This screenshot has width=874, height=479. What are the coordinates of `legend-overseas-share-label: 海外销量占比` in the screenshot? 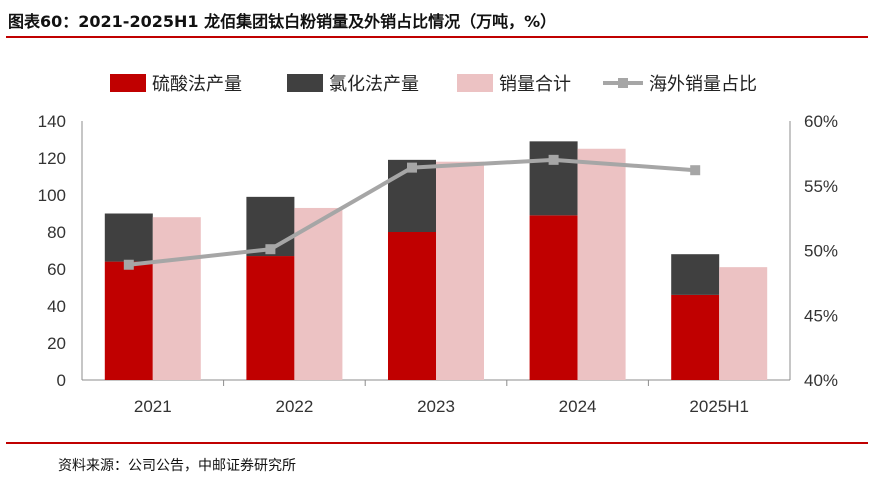 It's located at (703, 84).